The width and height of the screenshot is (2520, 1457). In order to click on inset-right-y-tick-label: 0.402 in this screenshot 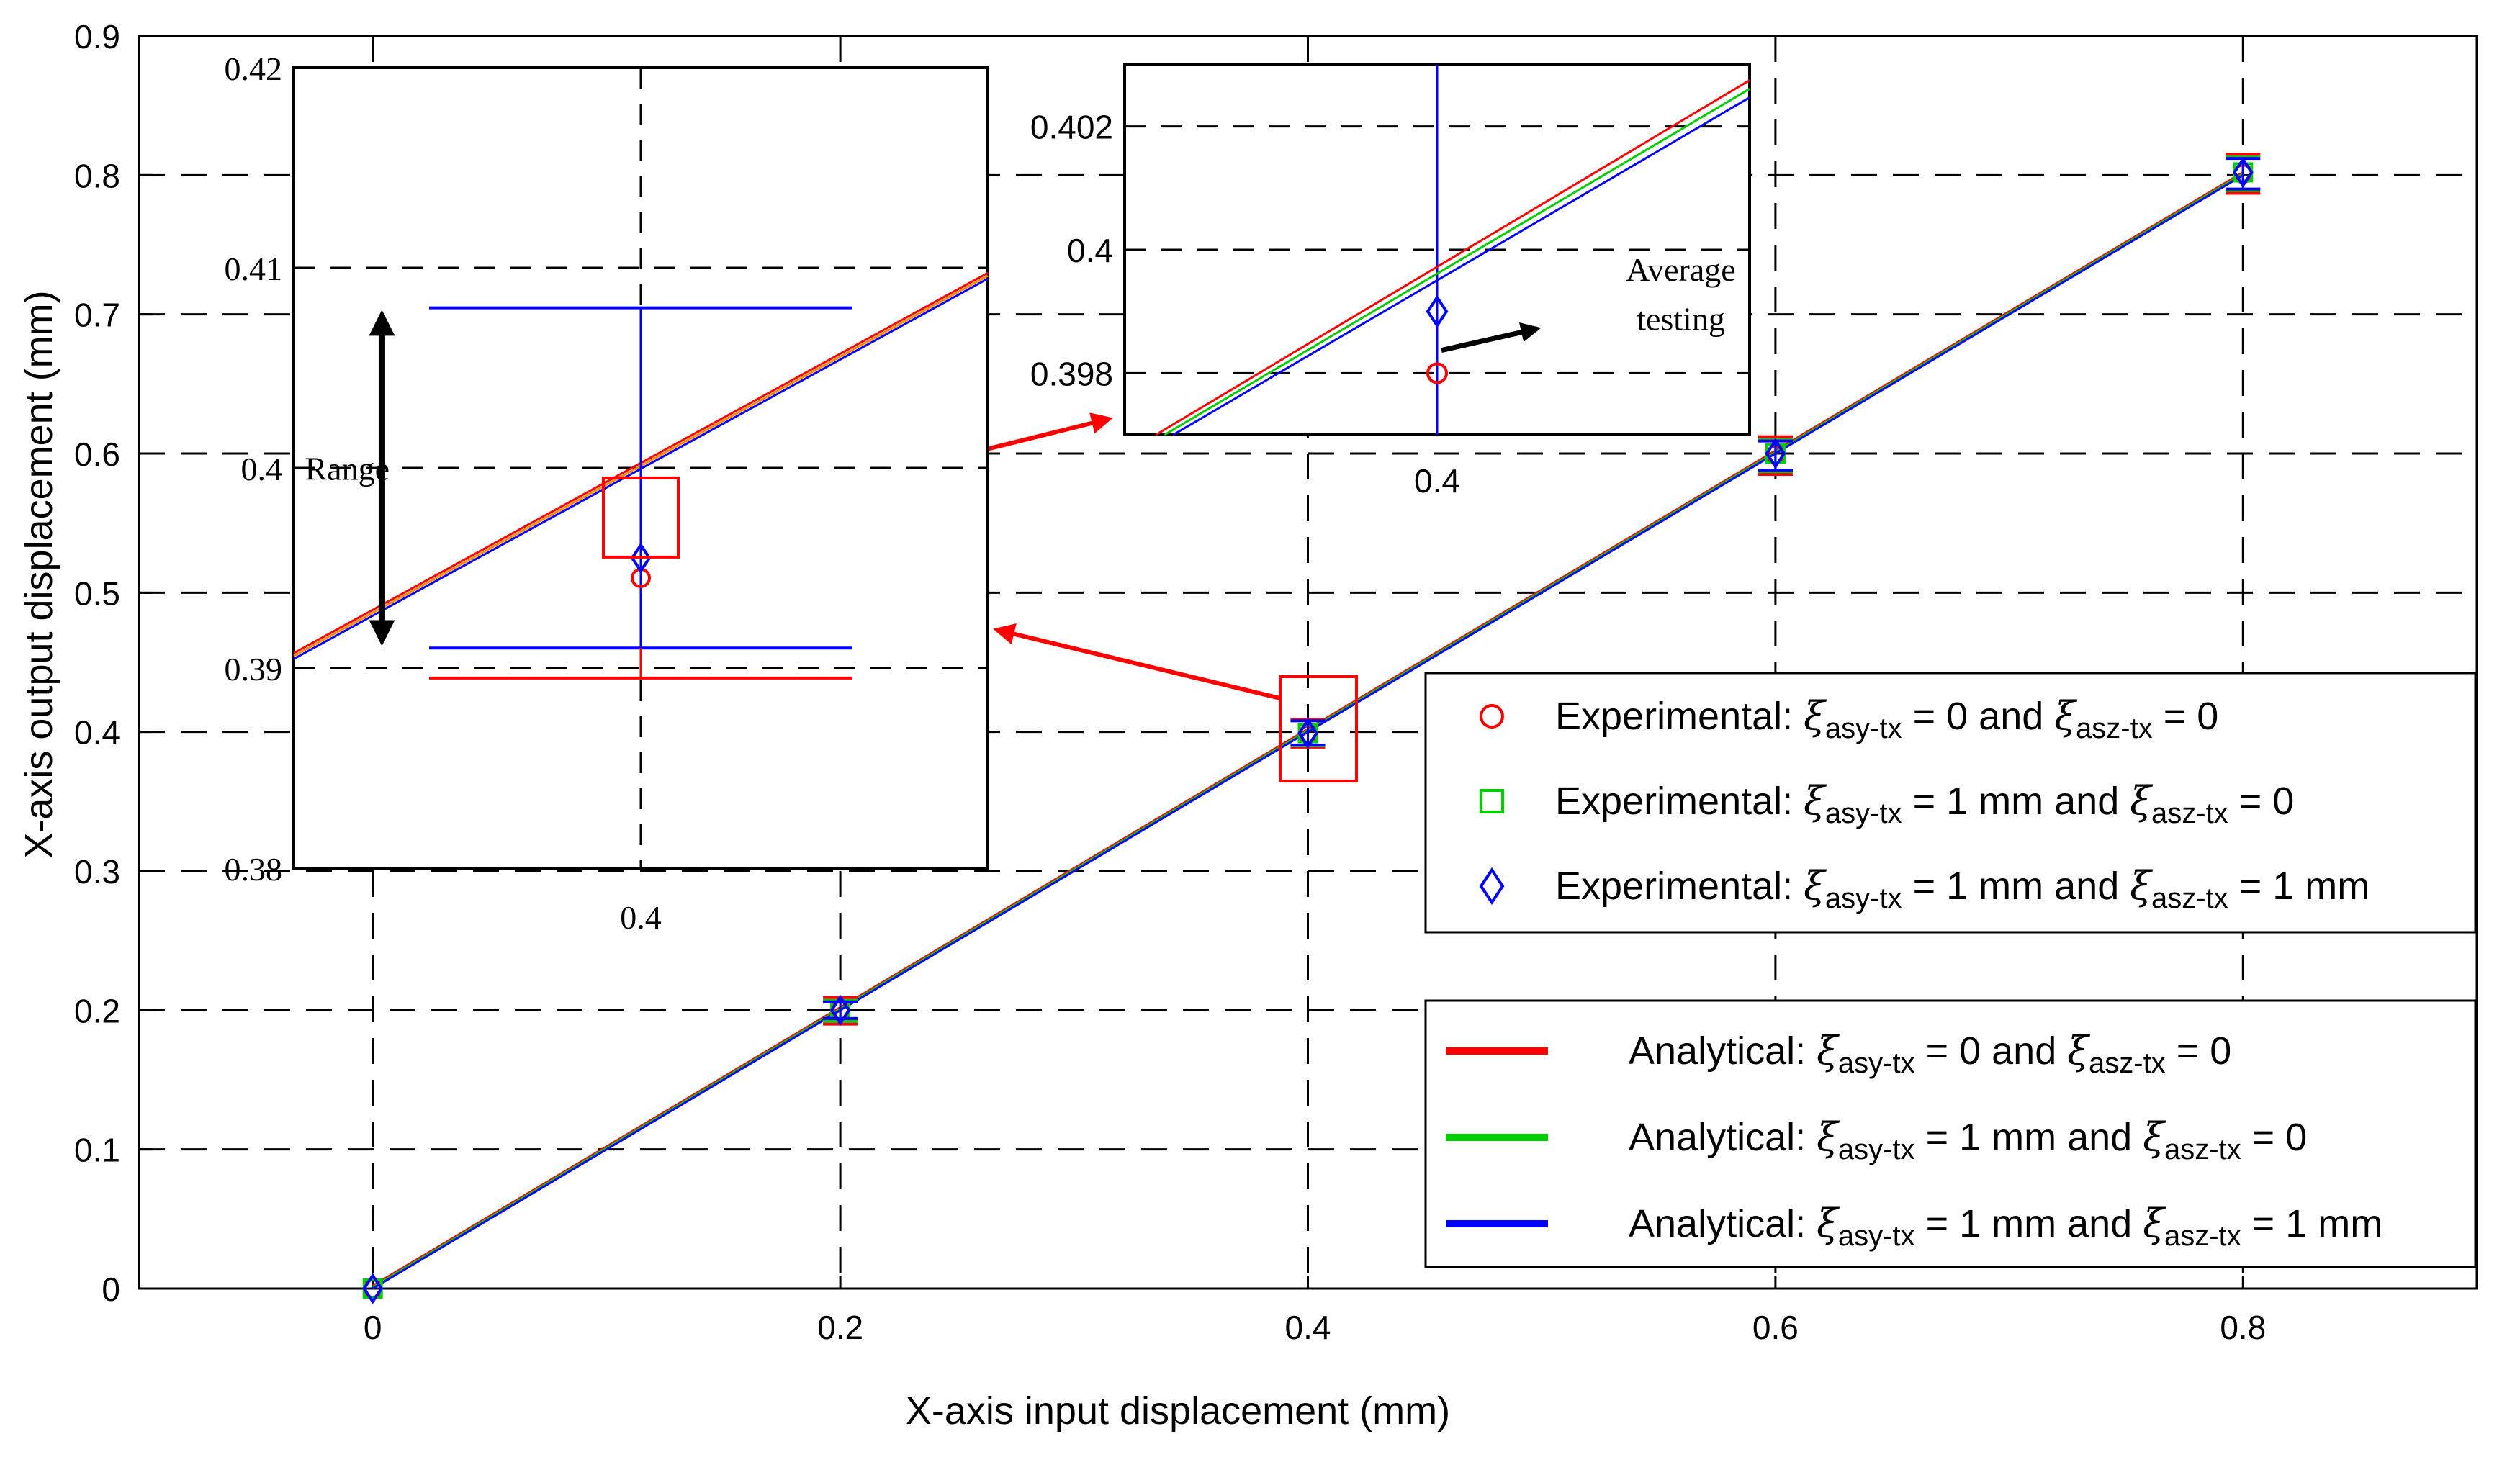, I will do `click(1071, 127)`.